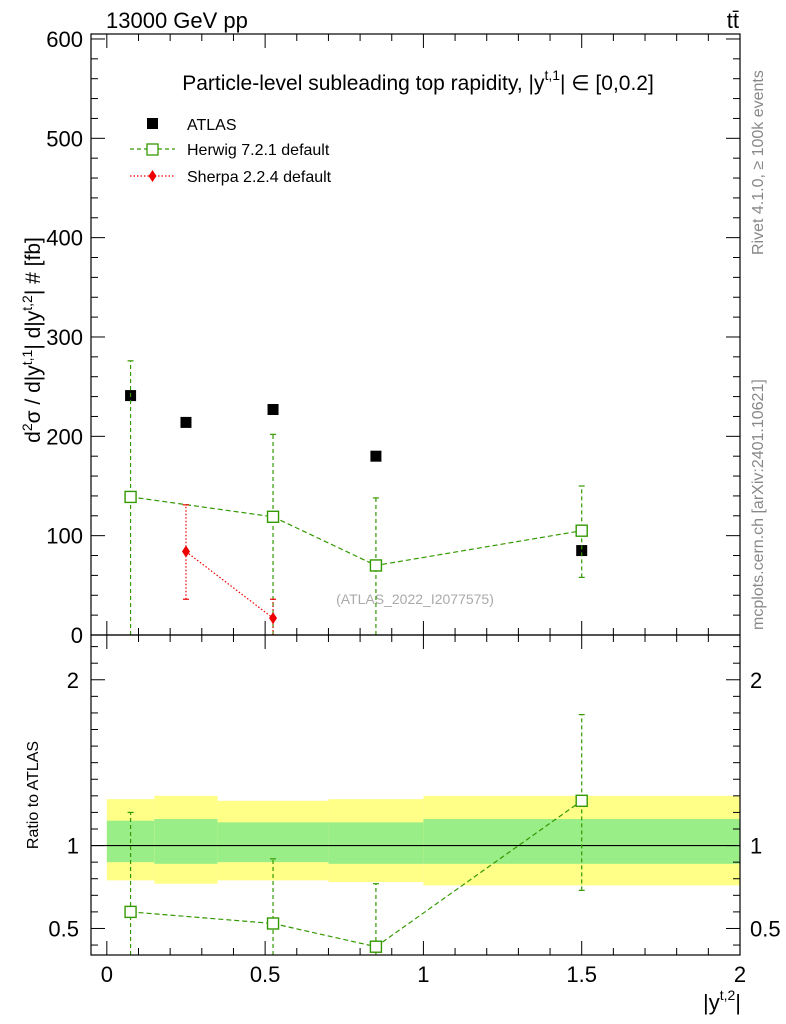 The image size is (786, 1024). I want to click on watermark: (ATLAS_2022_I2077575), so click(415, 599).